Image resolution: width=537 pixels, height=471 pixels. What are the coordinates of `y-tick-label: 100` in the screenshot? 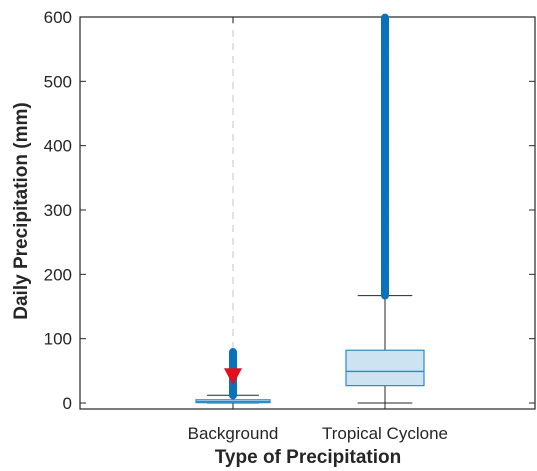 It's located at (58, 339).